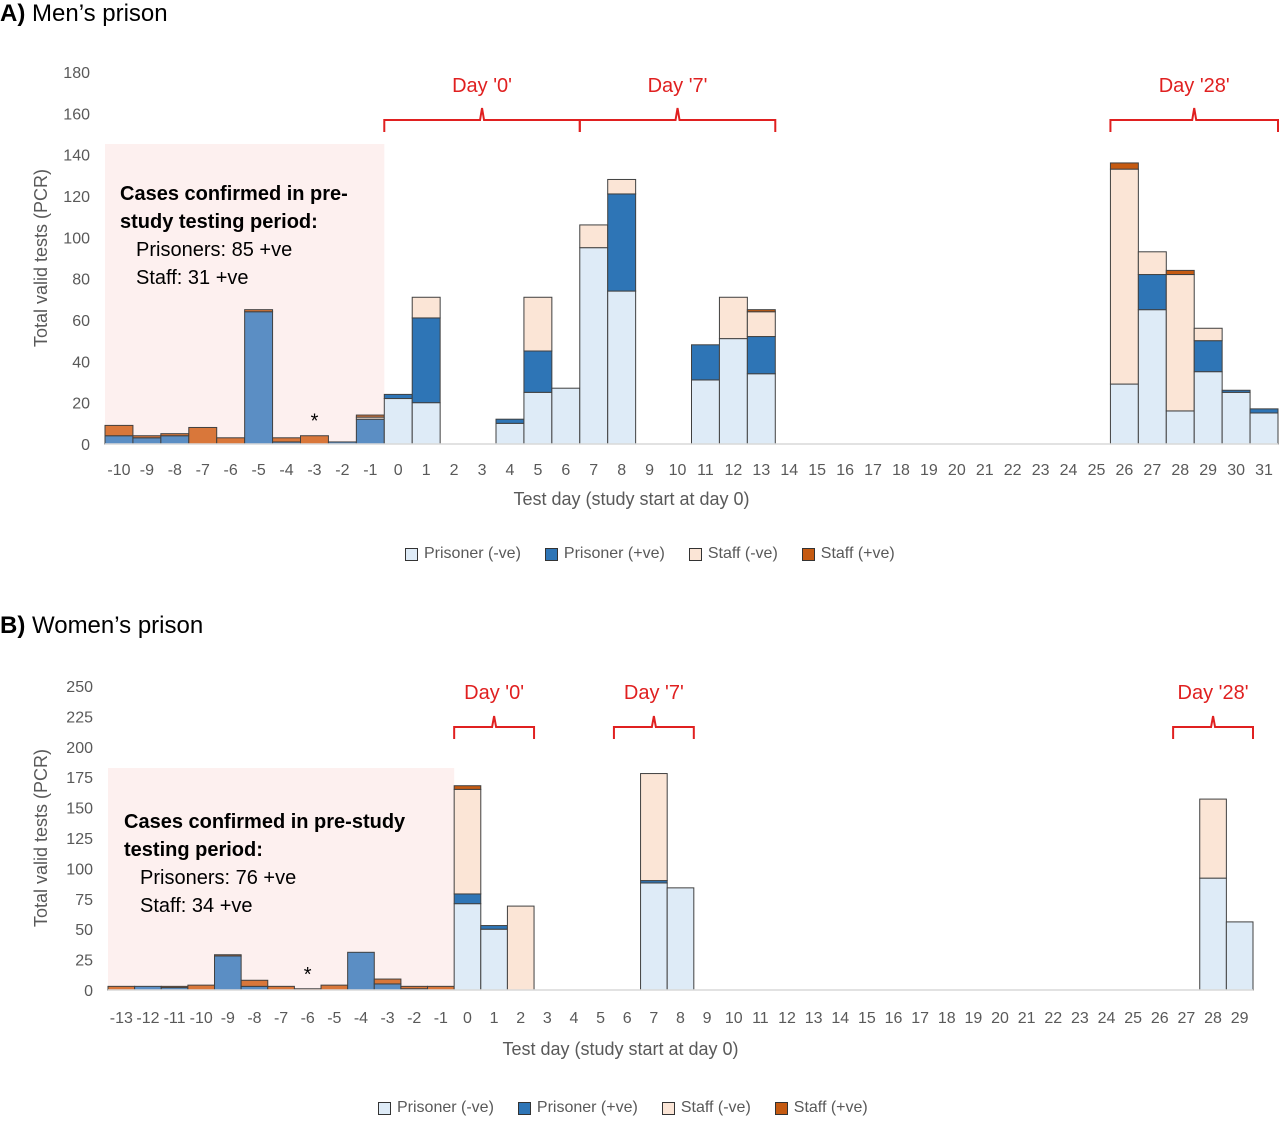 The width and height of the screenshot is (1280, 1121). What do you see at coordinates (81, 280) in the screenshot?
I see `y-tick-label: 80` at bounding box center [81, 280].